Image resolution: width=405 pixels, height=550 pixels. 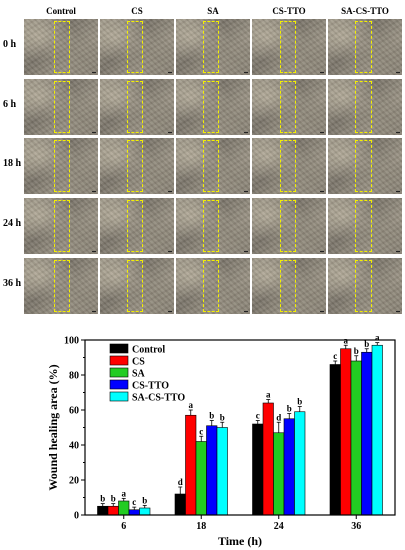 I want to click on legend-label: Control, so click(x=148, y=350).